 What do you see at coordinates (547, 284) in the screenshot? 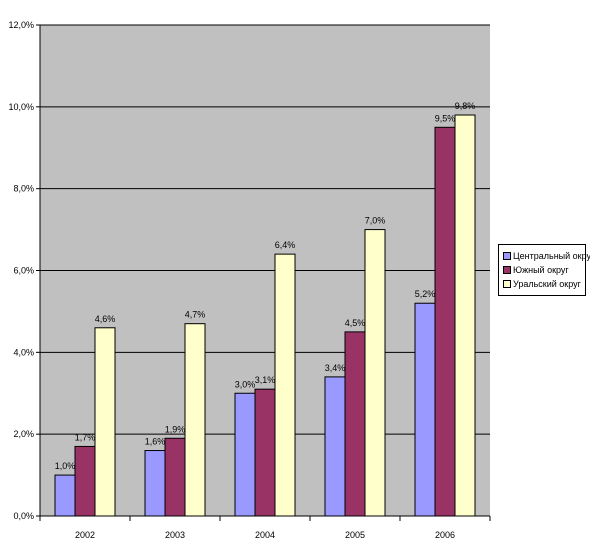
I see `legend-label: Уральский округ` at bounding box center [547, 284].